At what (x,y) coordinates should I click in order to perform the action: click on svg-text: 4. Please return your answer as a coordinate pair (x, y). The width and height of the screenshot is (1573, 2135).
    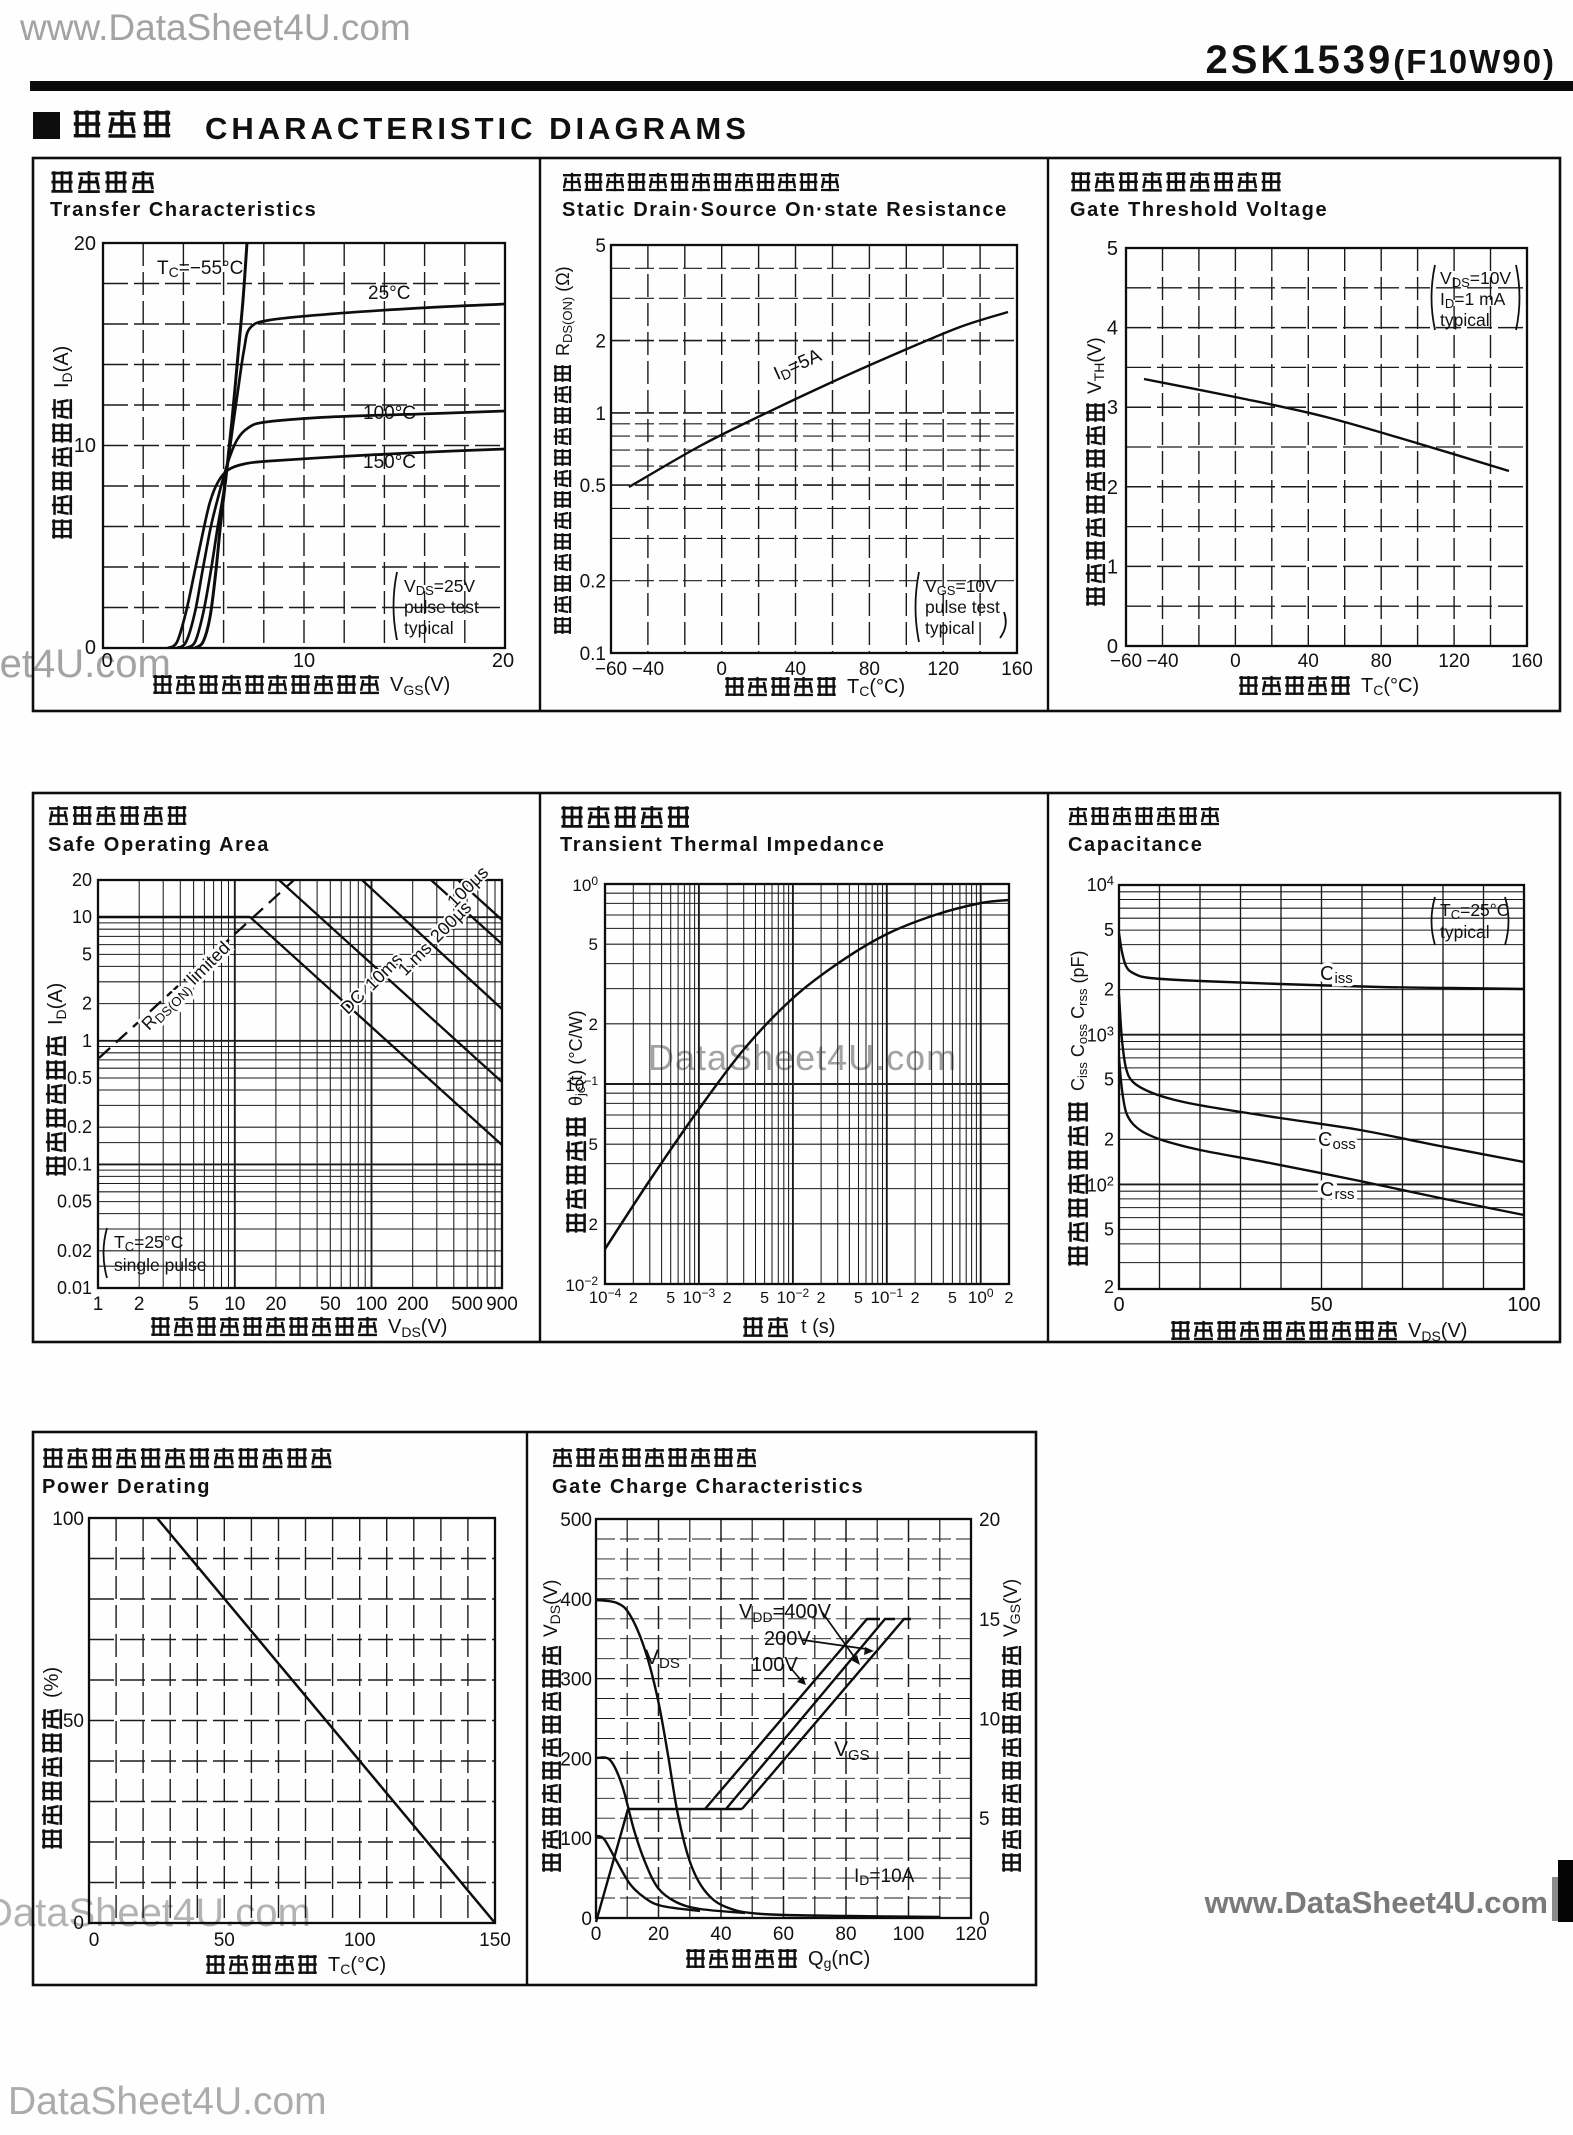
    Looking at the image, I should click on (1112, 329).